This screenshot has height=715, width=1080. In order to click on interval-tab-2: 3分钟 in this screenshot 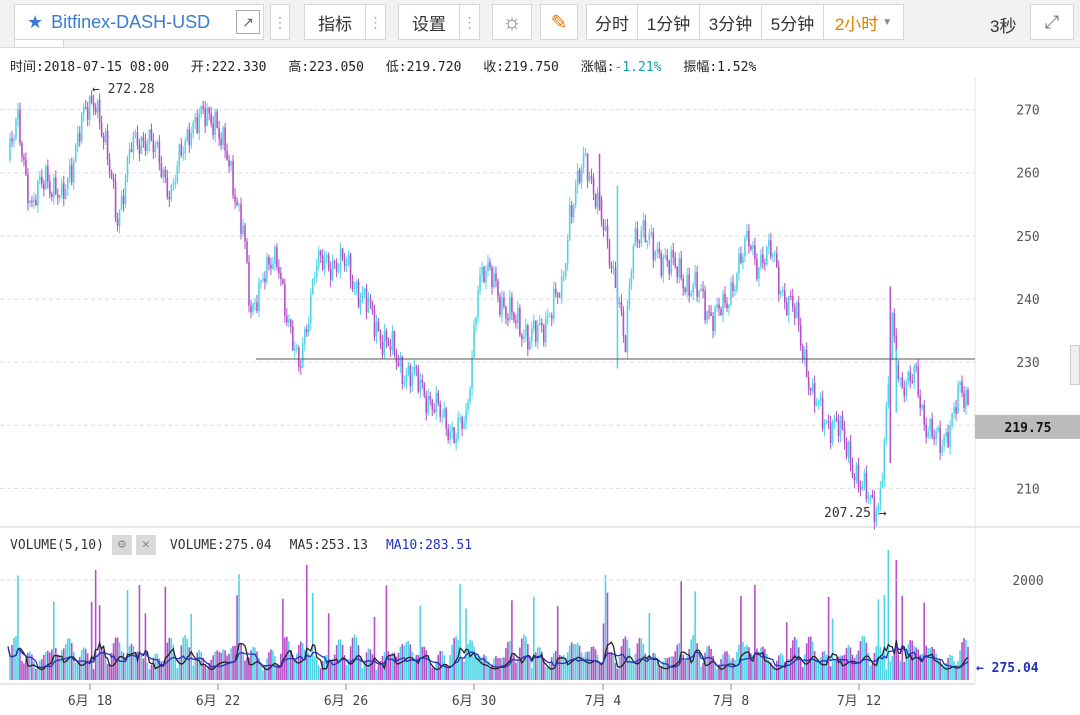, I will do `click(731, 22)`.